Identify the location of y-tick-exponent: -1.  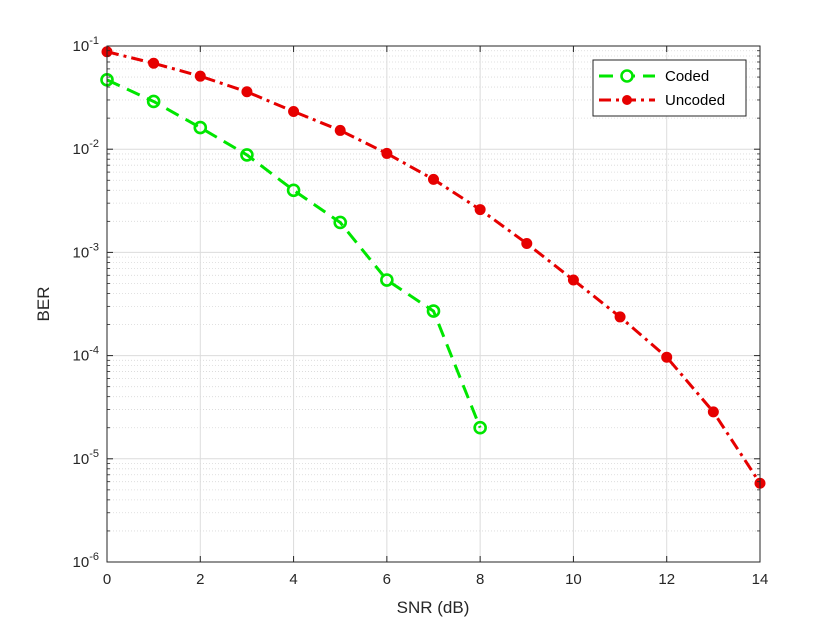
(94, 41).